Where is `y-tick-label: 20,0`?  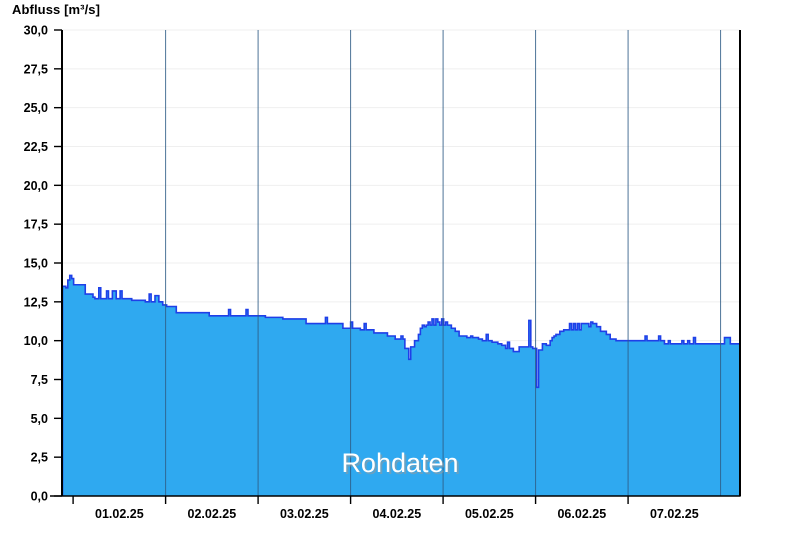
y-tick-label: 20,0 is located at coordinates (36, 186).